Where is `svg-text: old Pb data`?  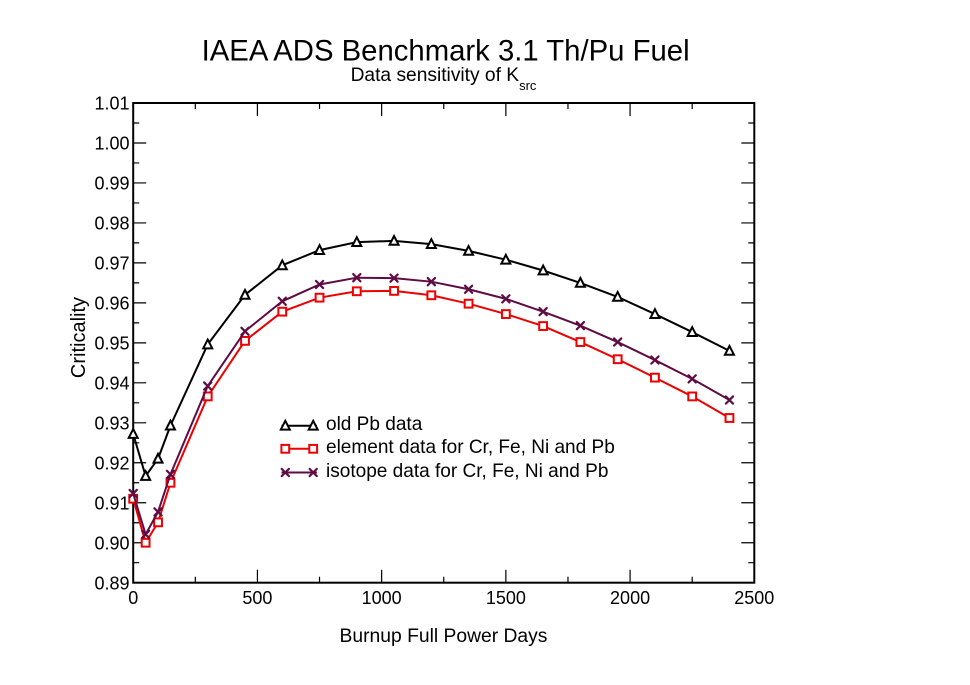
svg-text: old Pb data is located at coordinates (374, 424).